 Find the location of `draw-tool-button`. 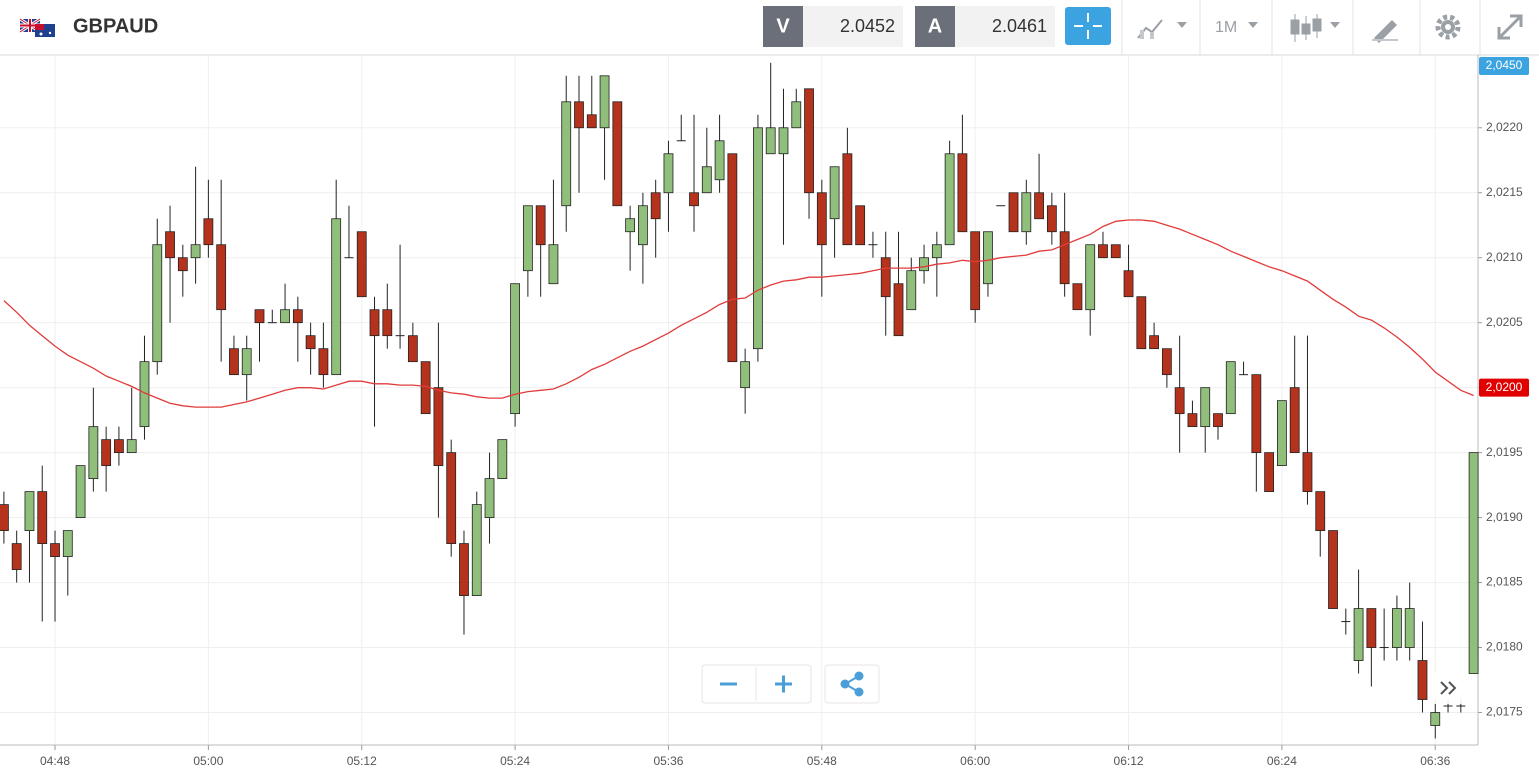

draw-tool-button is located at coordinates (1385, 31).